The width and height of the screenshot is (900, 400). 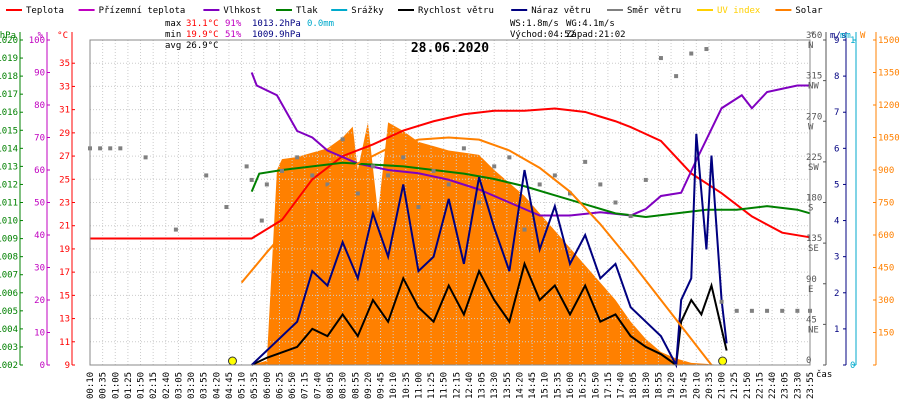 What do you see at coordinates (685, 385) in the screenshot?
I see `x-tick-label: 19:45` at bounding box center [685, 385].